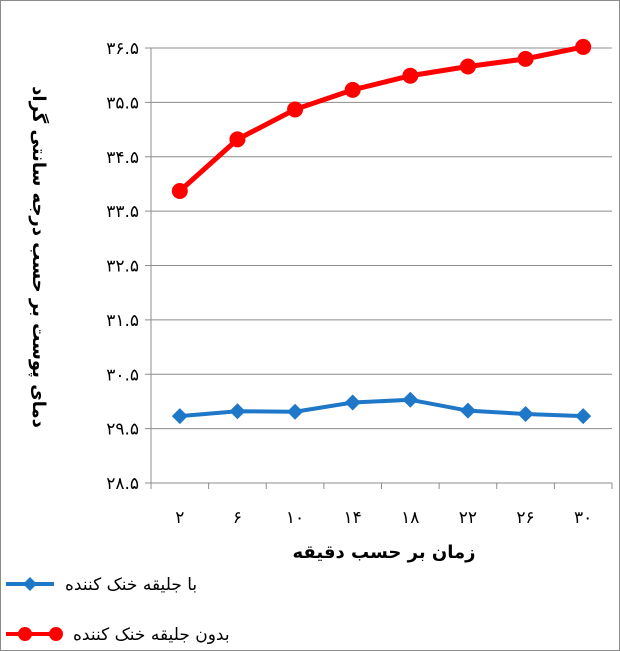  Describe the element at coordinates (179, 518) in the screenshot. I see `x-tick-label: ۲` at that location.